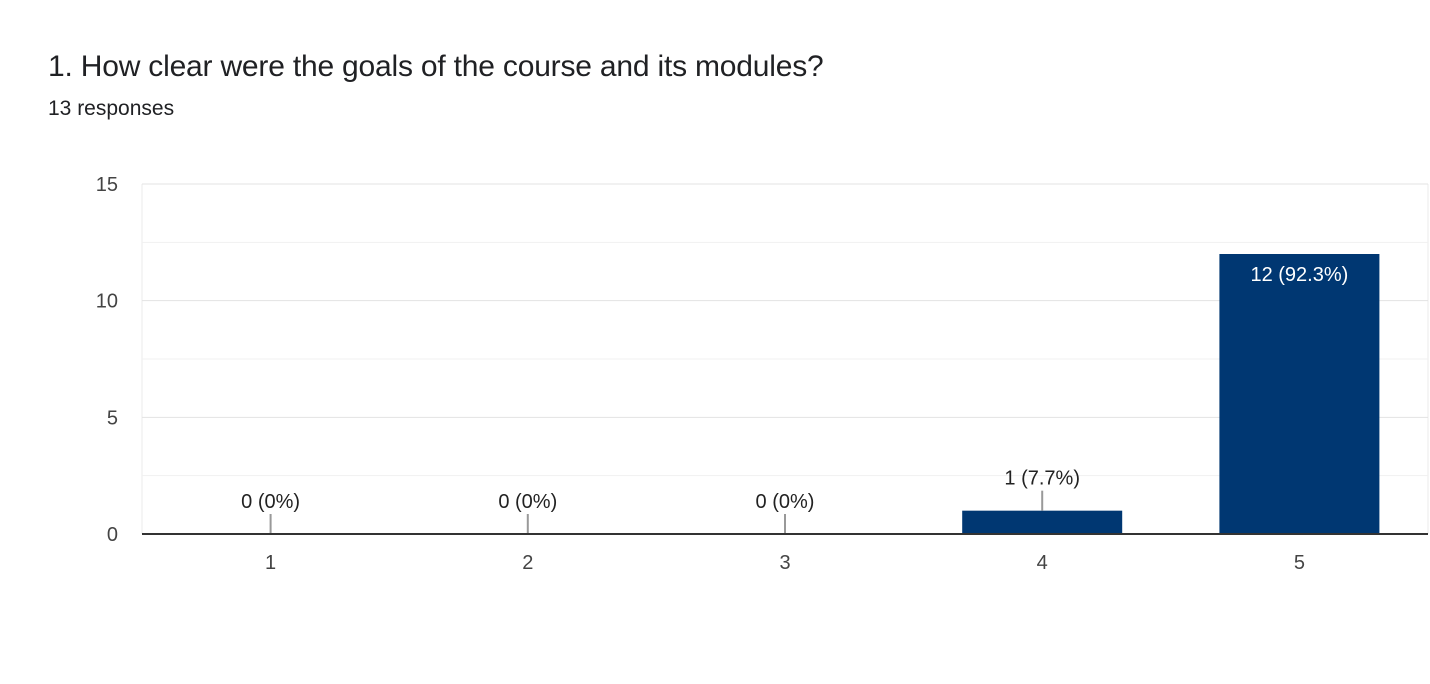  I want to click on x-tick-label-4: 4, so click(1042, 563).